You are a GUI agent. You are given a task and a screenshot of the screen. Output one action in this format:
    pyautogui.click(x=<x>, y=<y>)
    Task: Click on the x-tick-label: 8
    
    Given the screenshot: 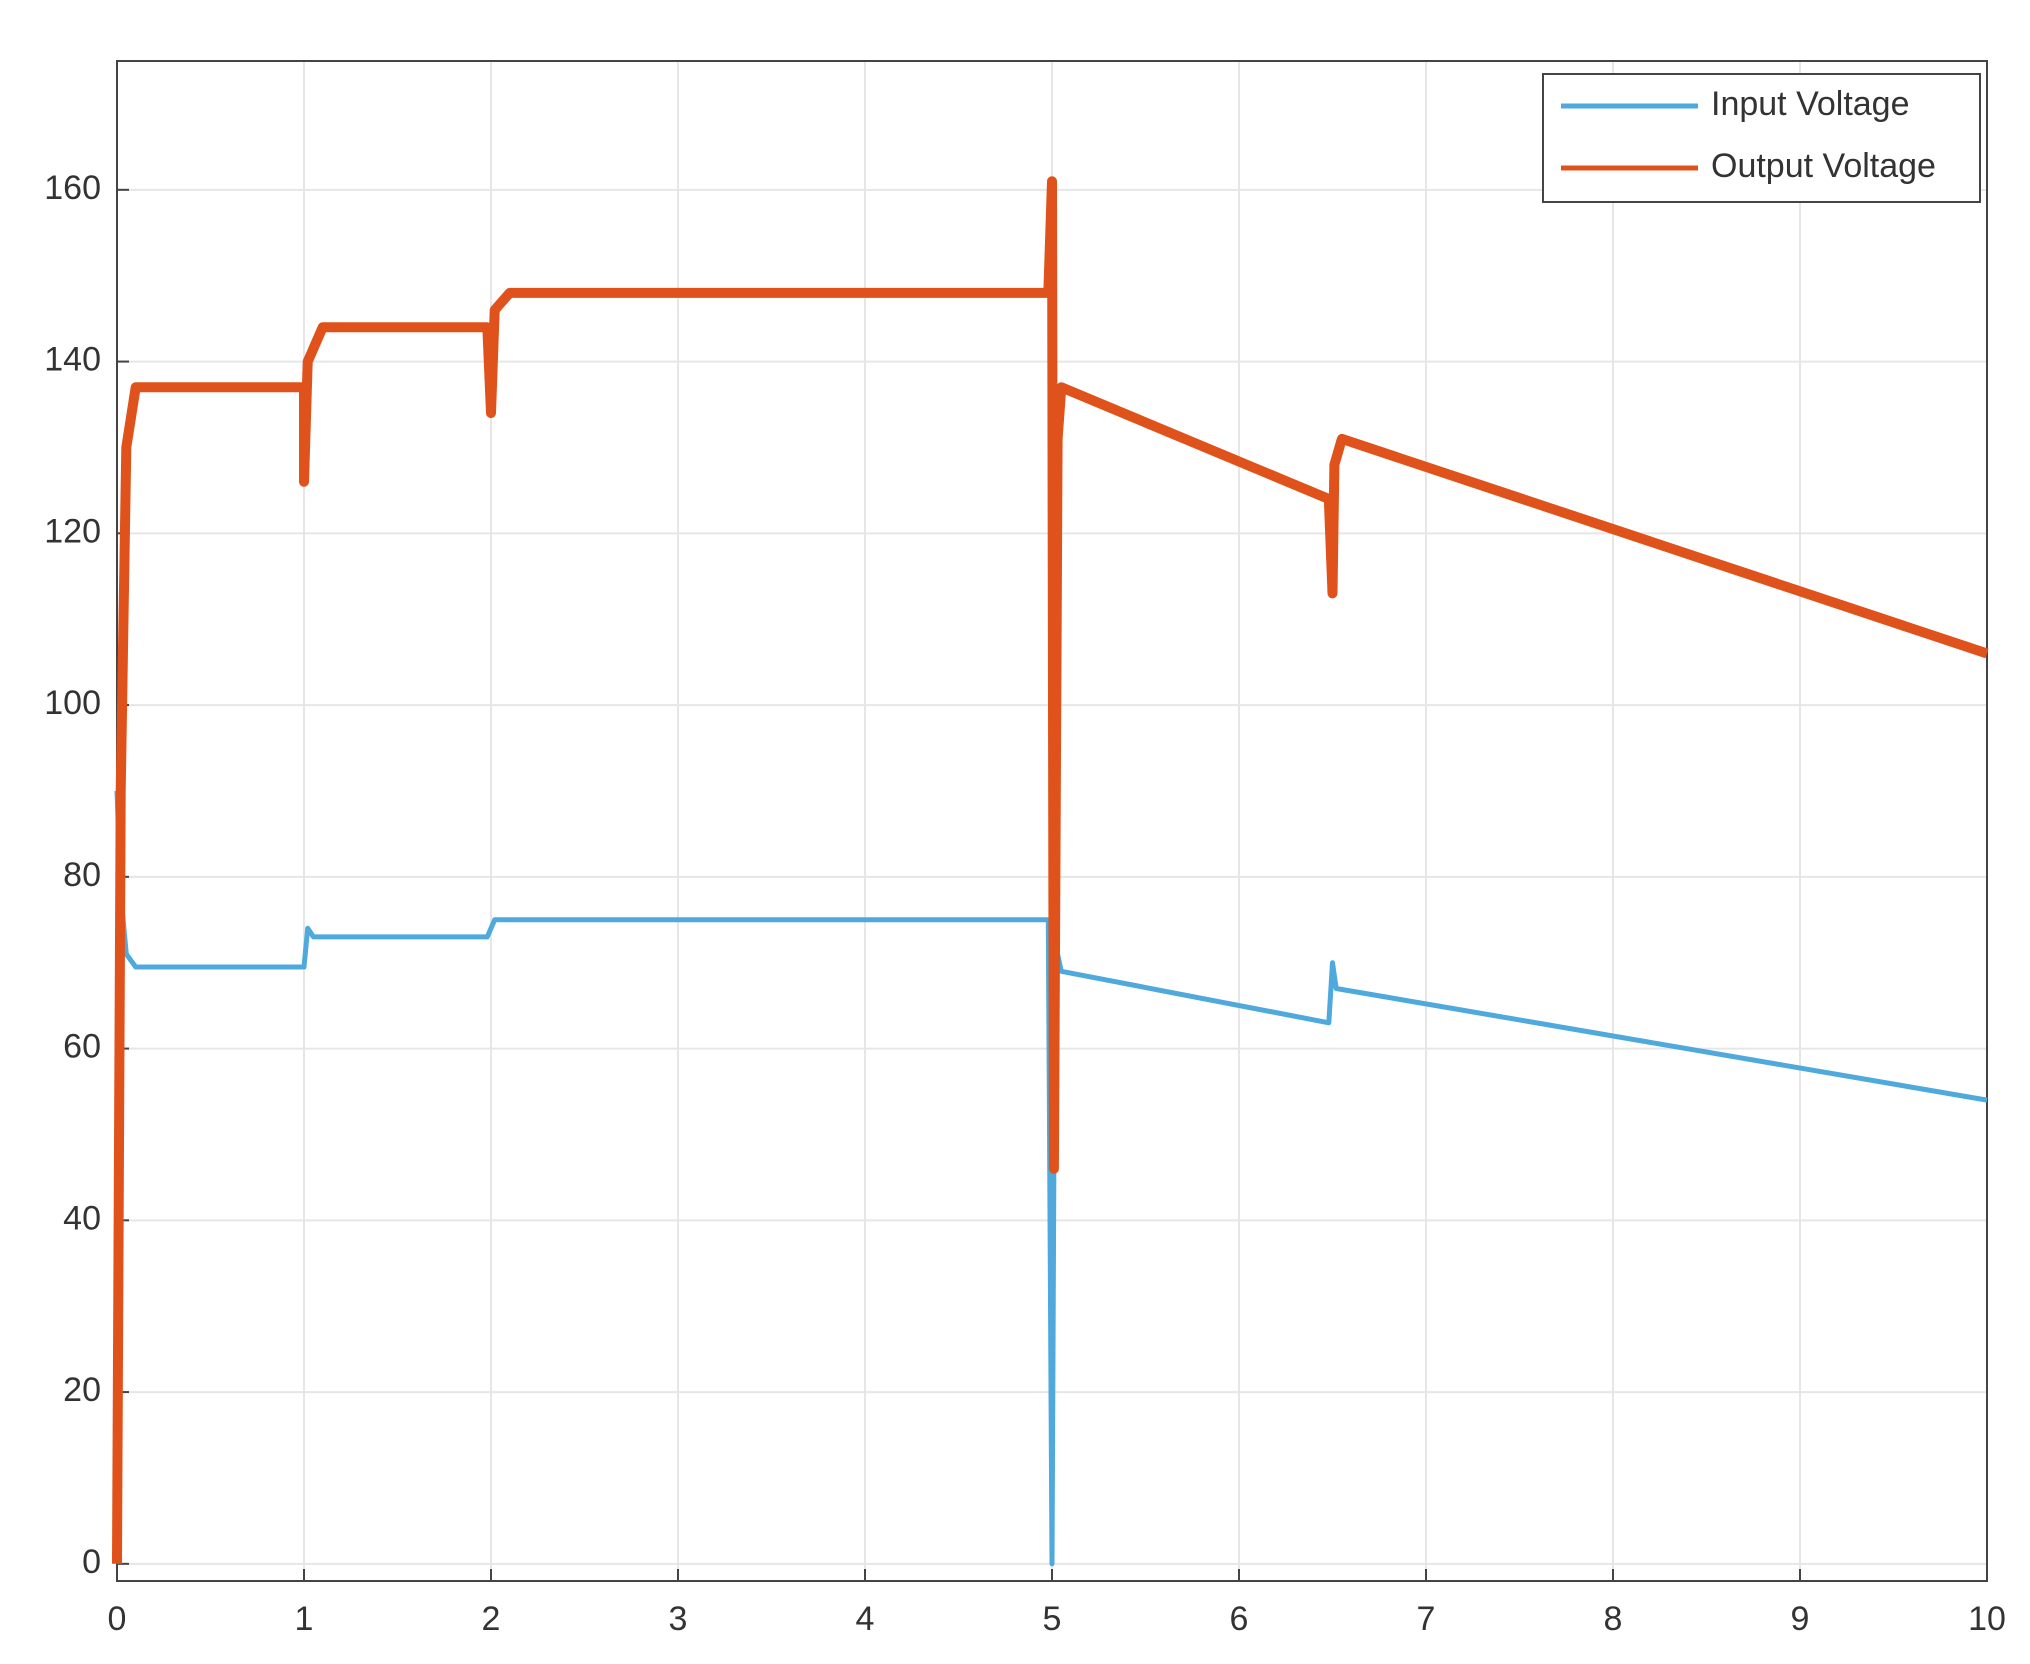 What is the action you would take?
    pyautogui.click(x=1613, y=1619)
    